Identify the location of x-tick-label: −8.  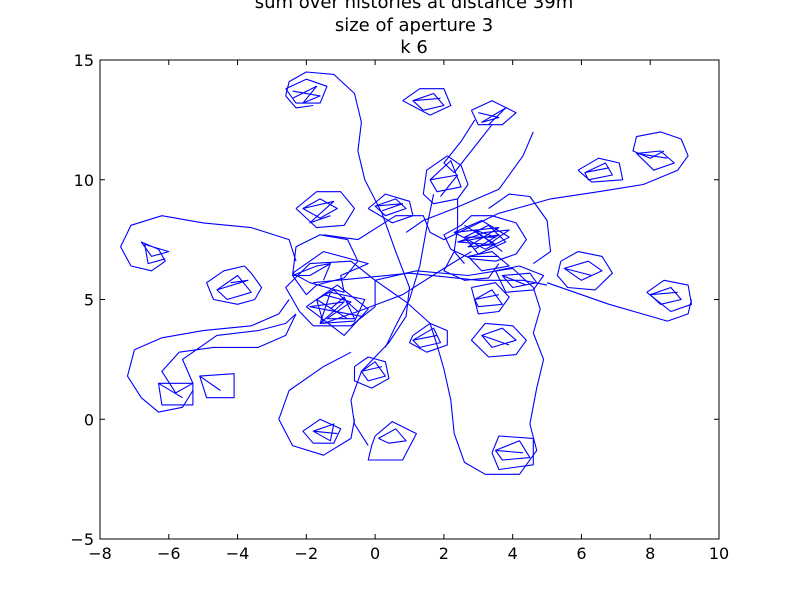
(100, 553).